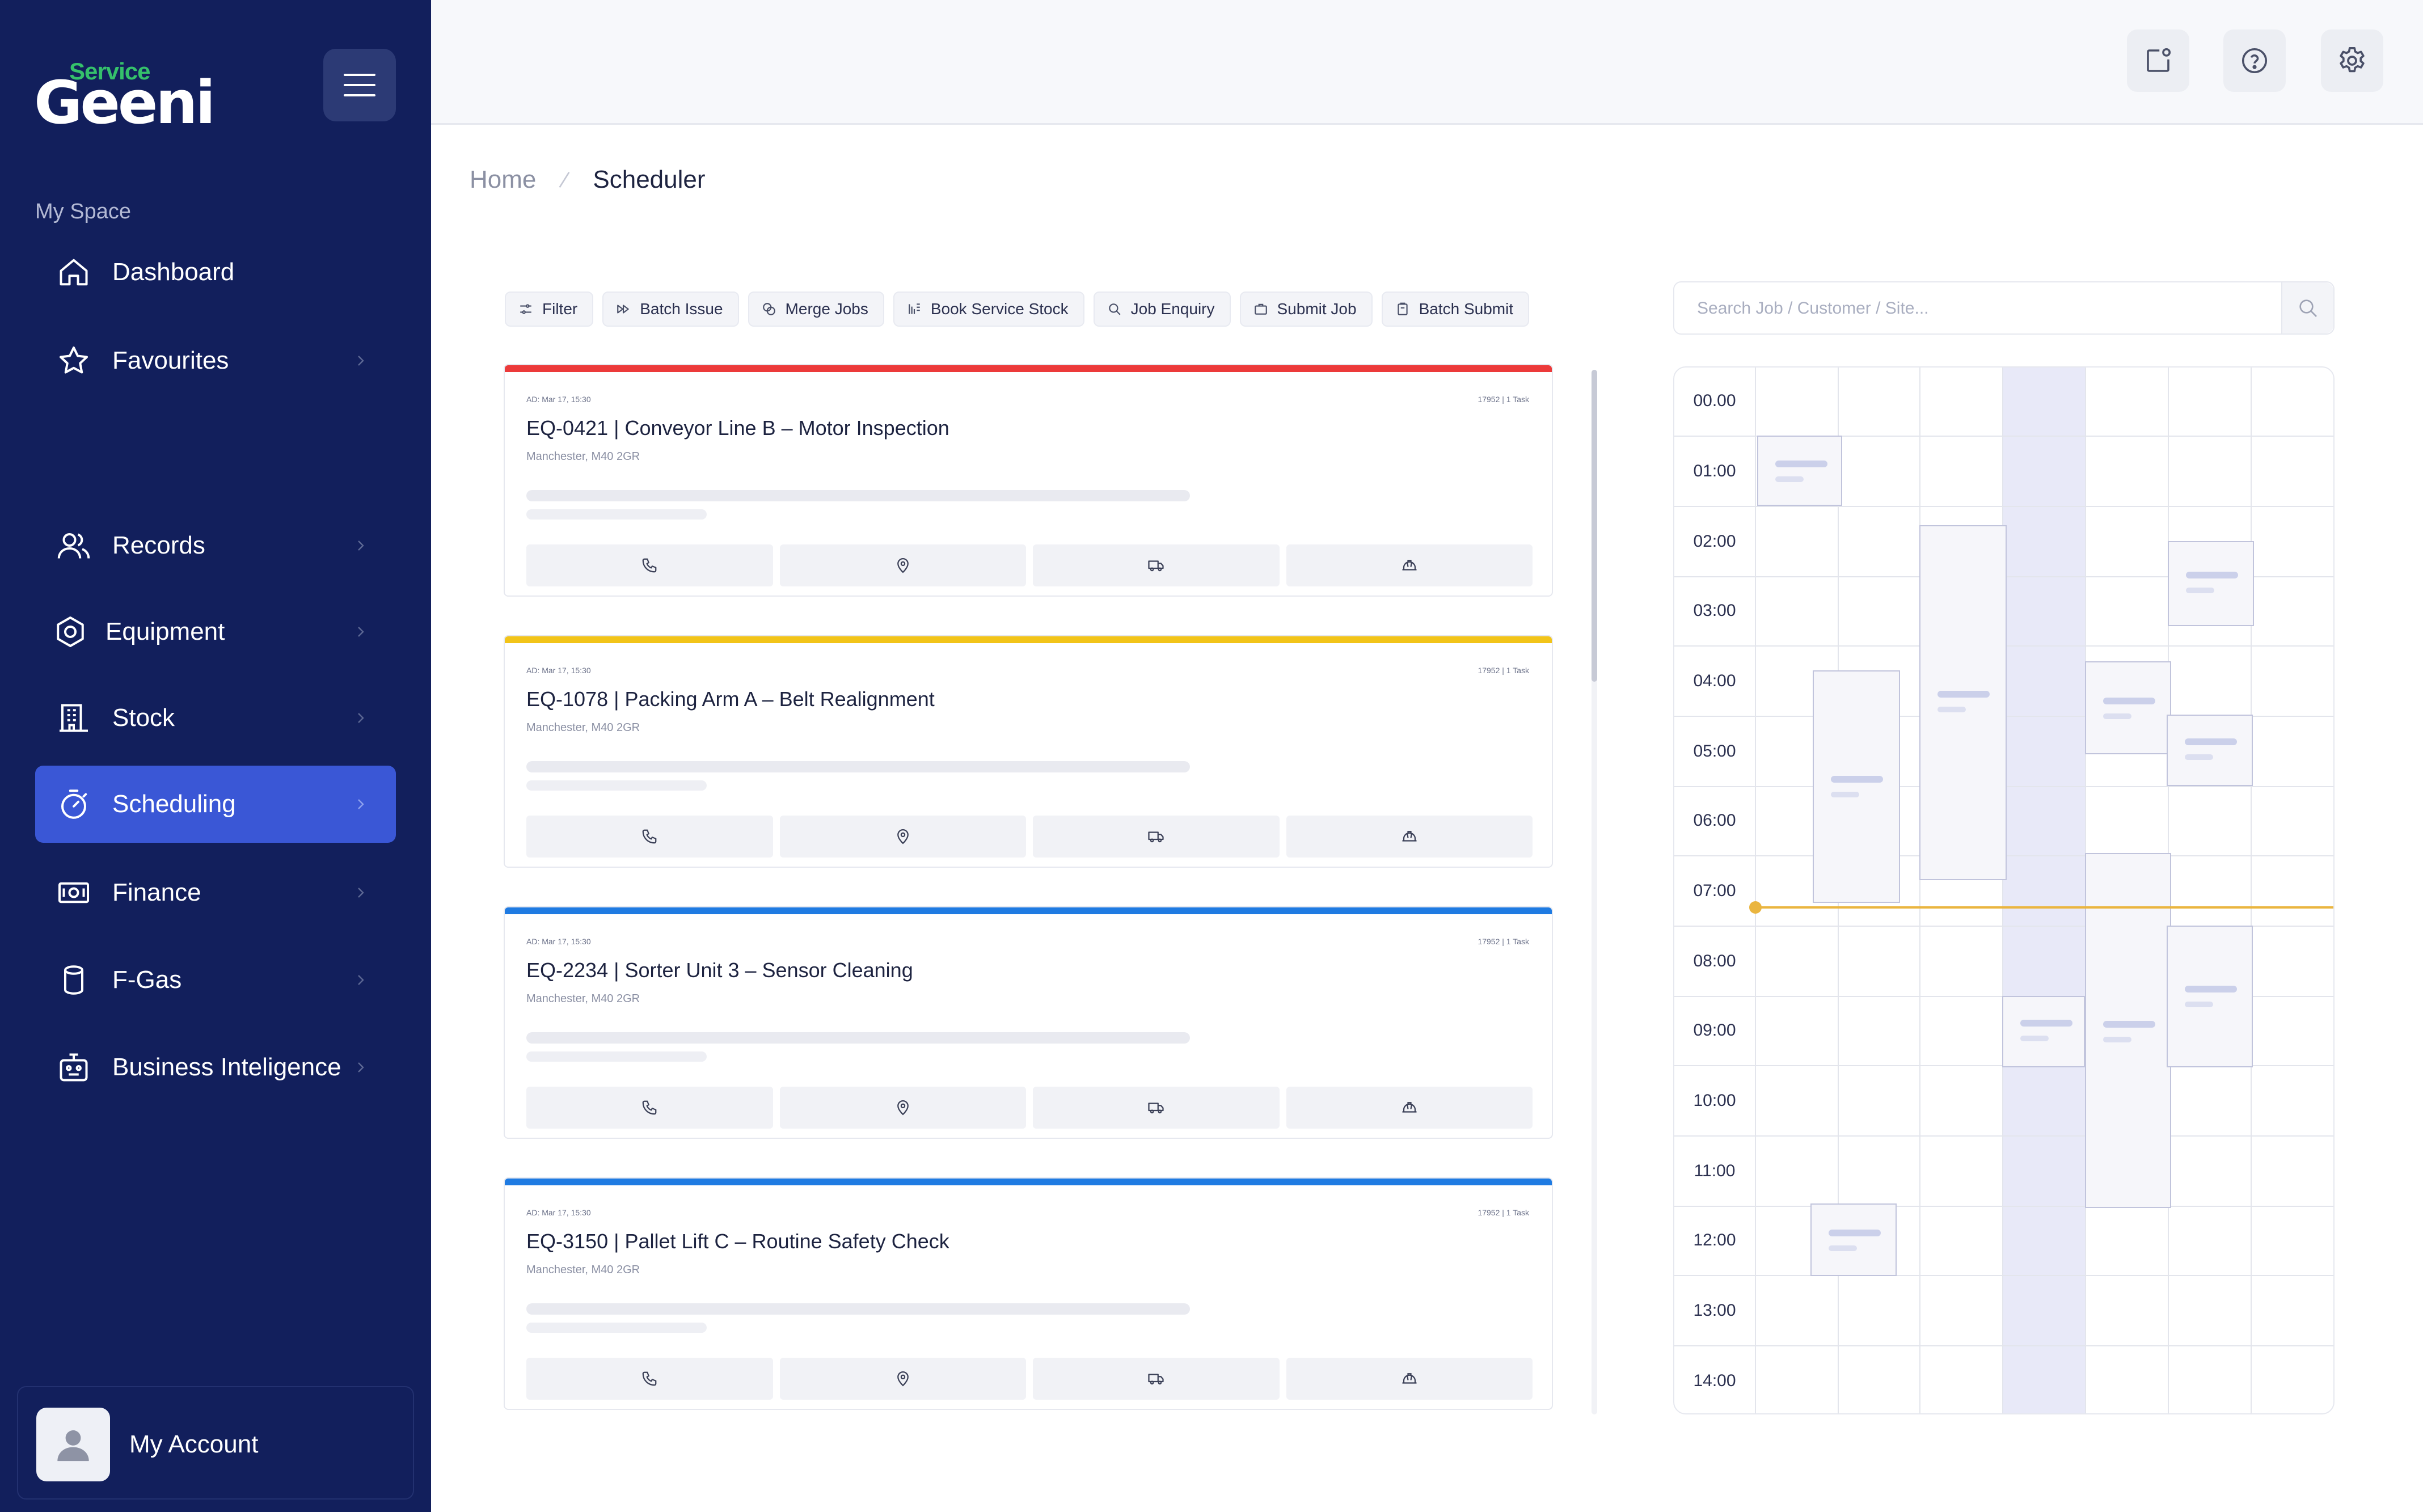  I want to click on search-button, so click(2307, 308).